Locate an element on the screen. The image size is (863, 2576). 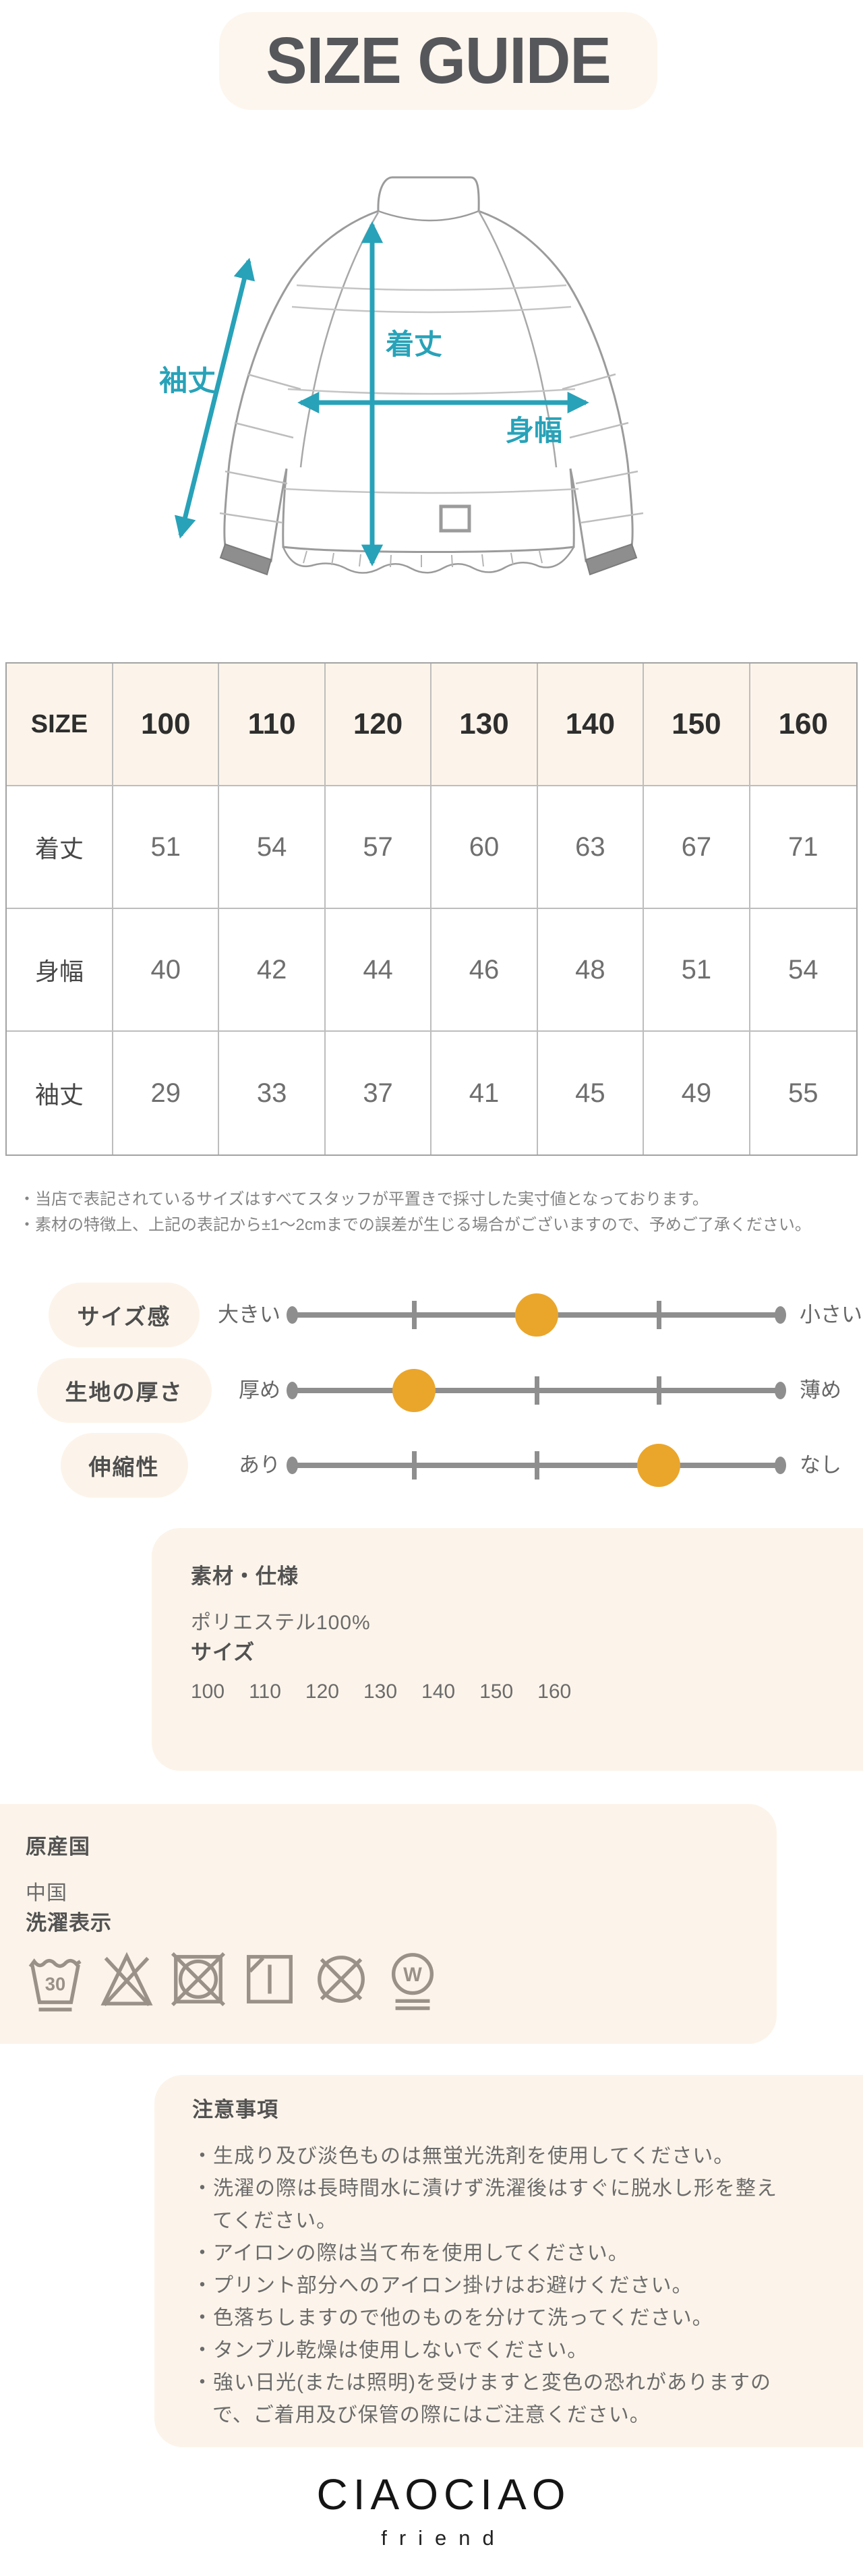
jacket-hem-gather is located at coordinates (428, 560).